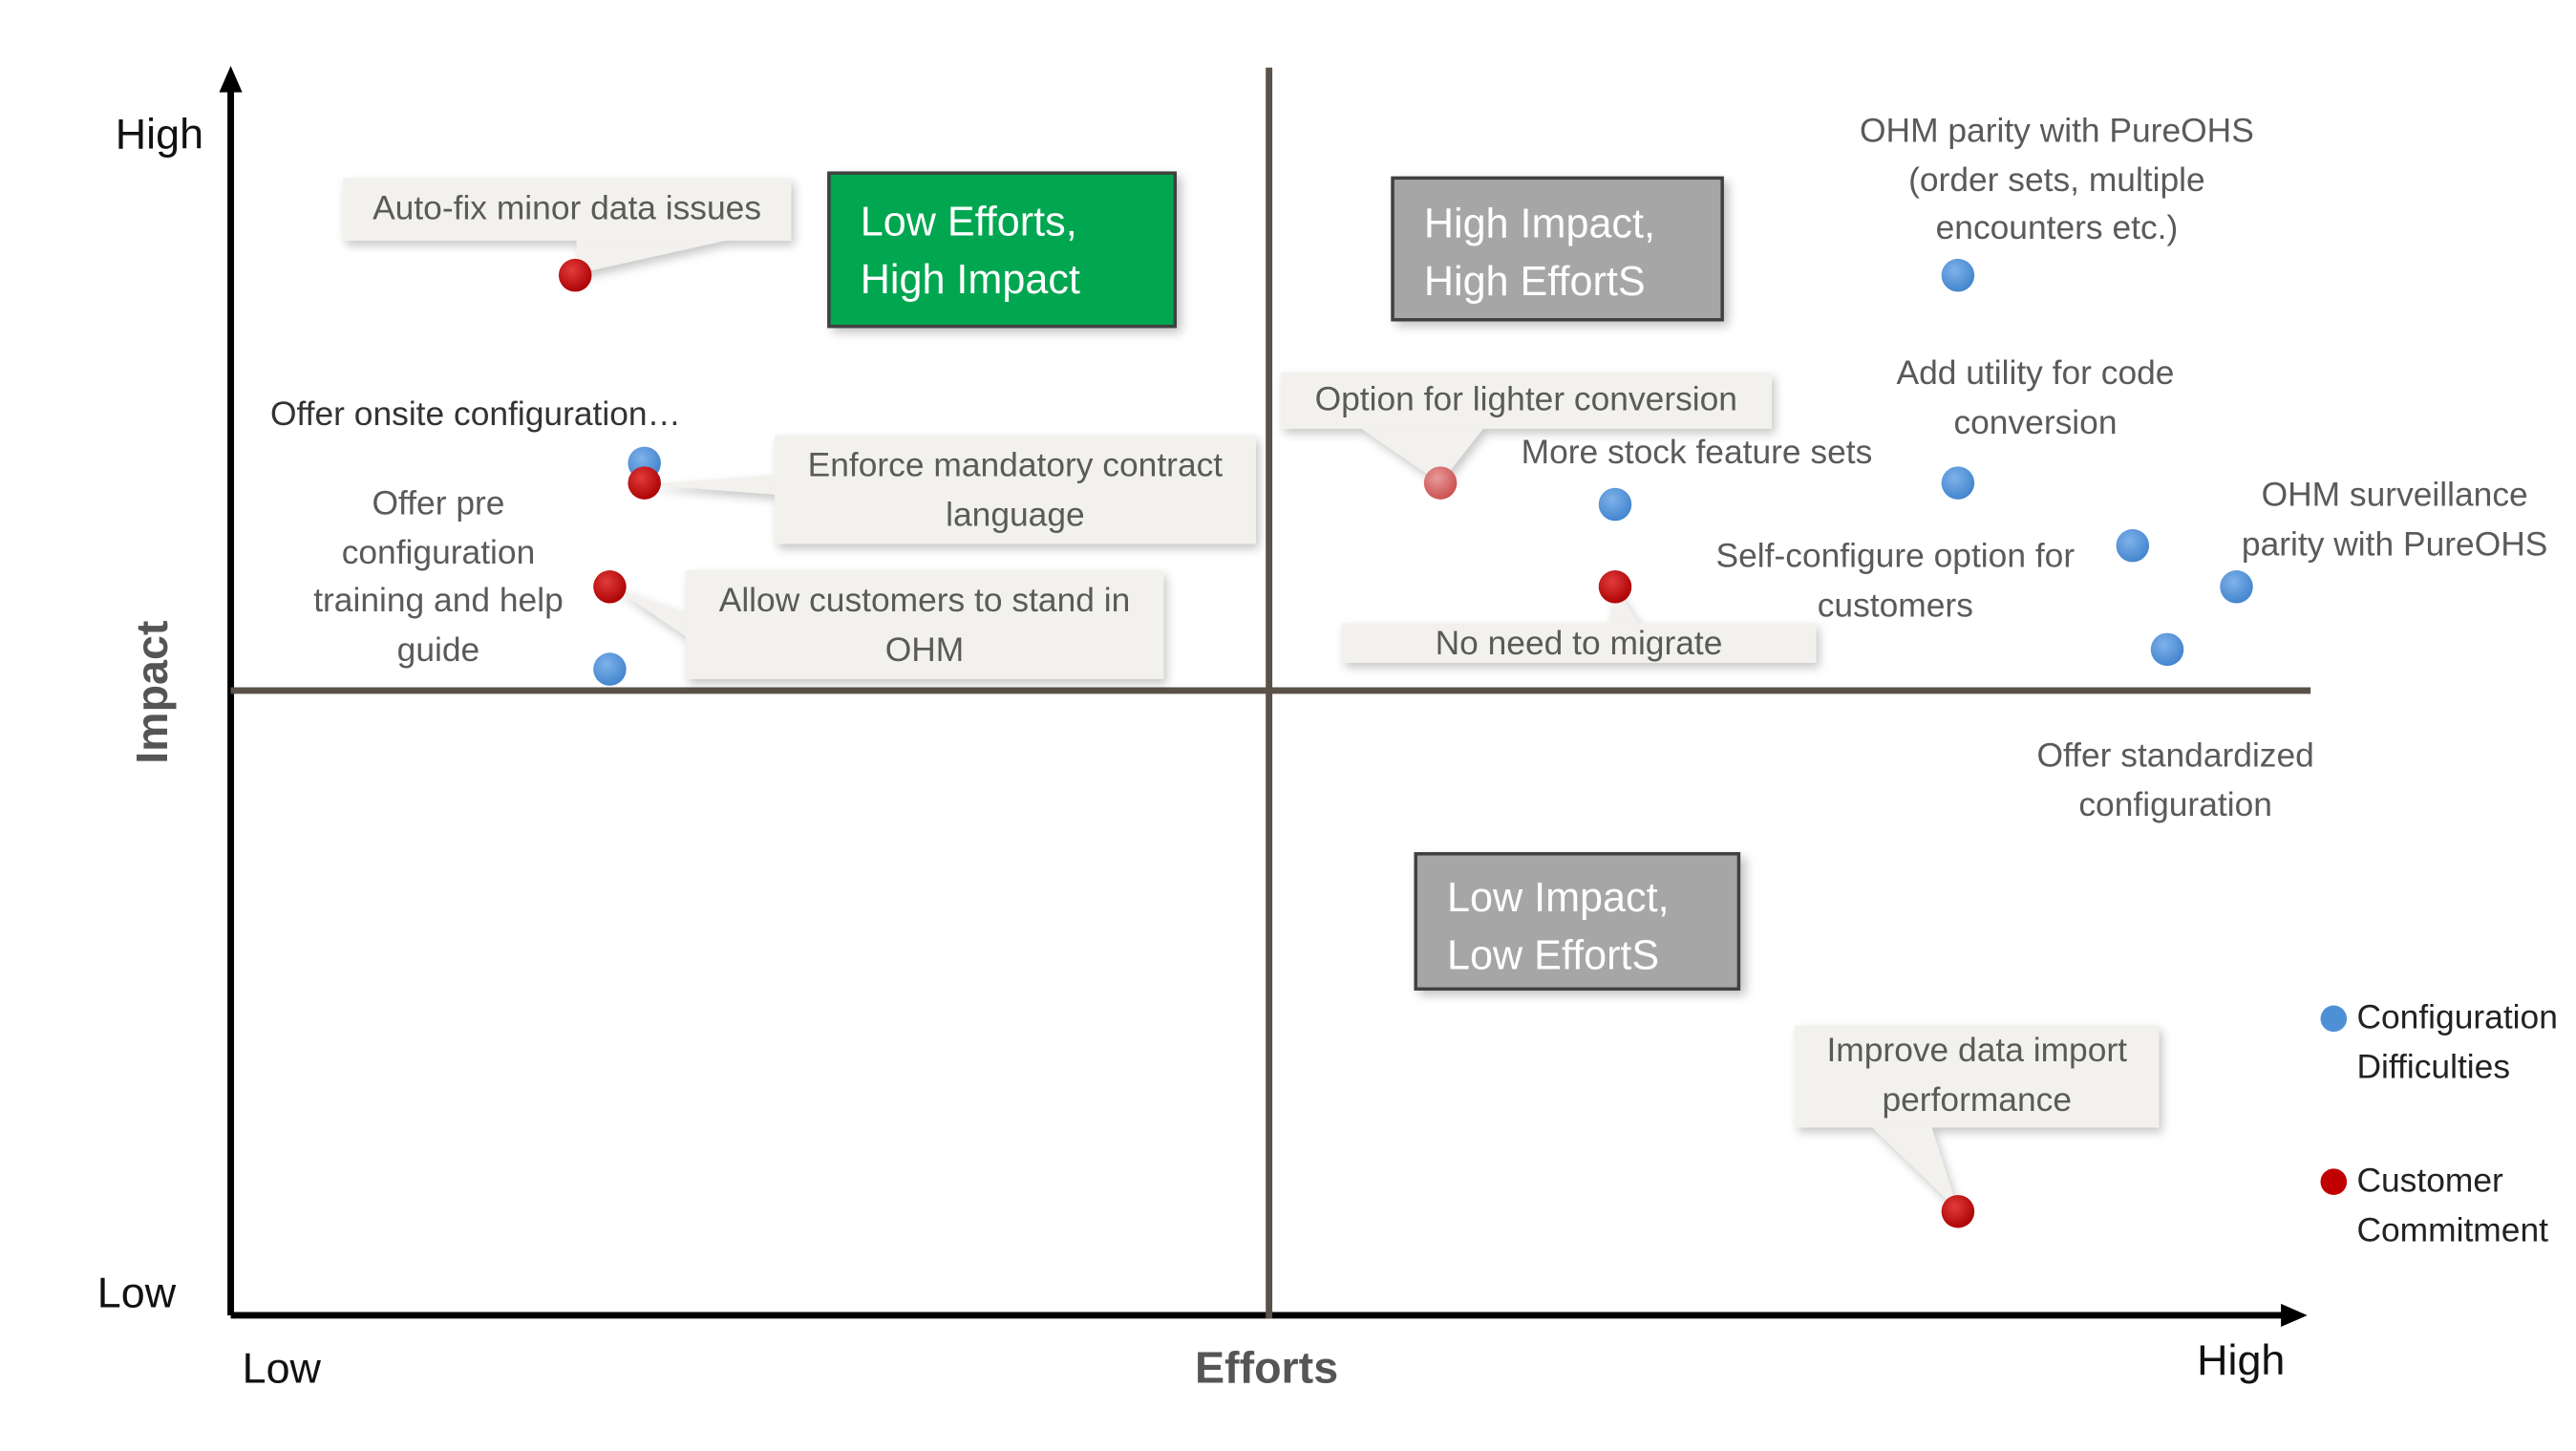 This screenshot has height=1451, width=2576. What do you see at coordinates (968, 222) in the screenshot?
I see `quadrant-label-line: Low Efforts,` at bounding box center [968, 222].